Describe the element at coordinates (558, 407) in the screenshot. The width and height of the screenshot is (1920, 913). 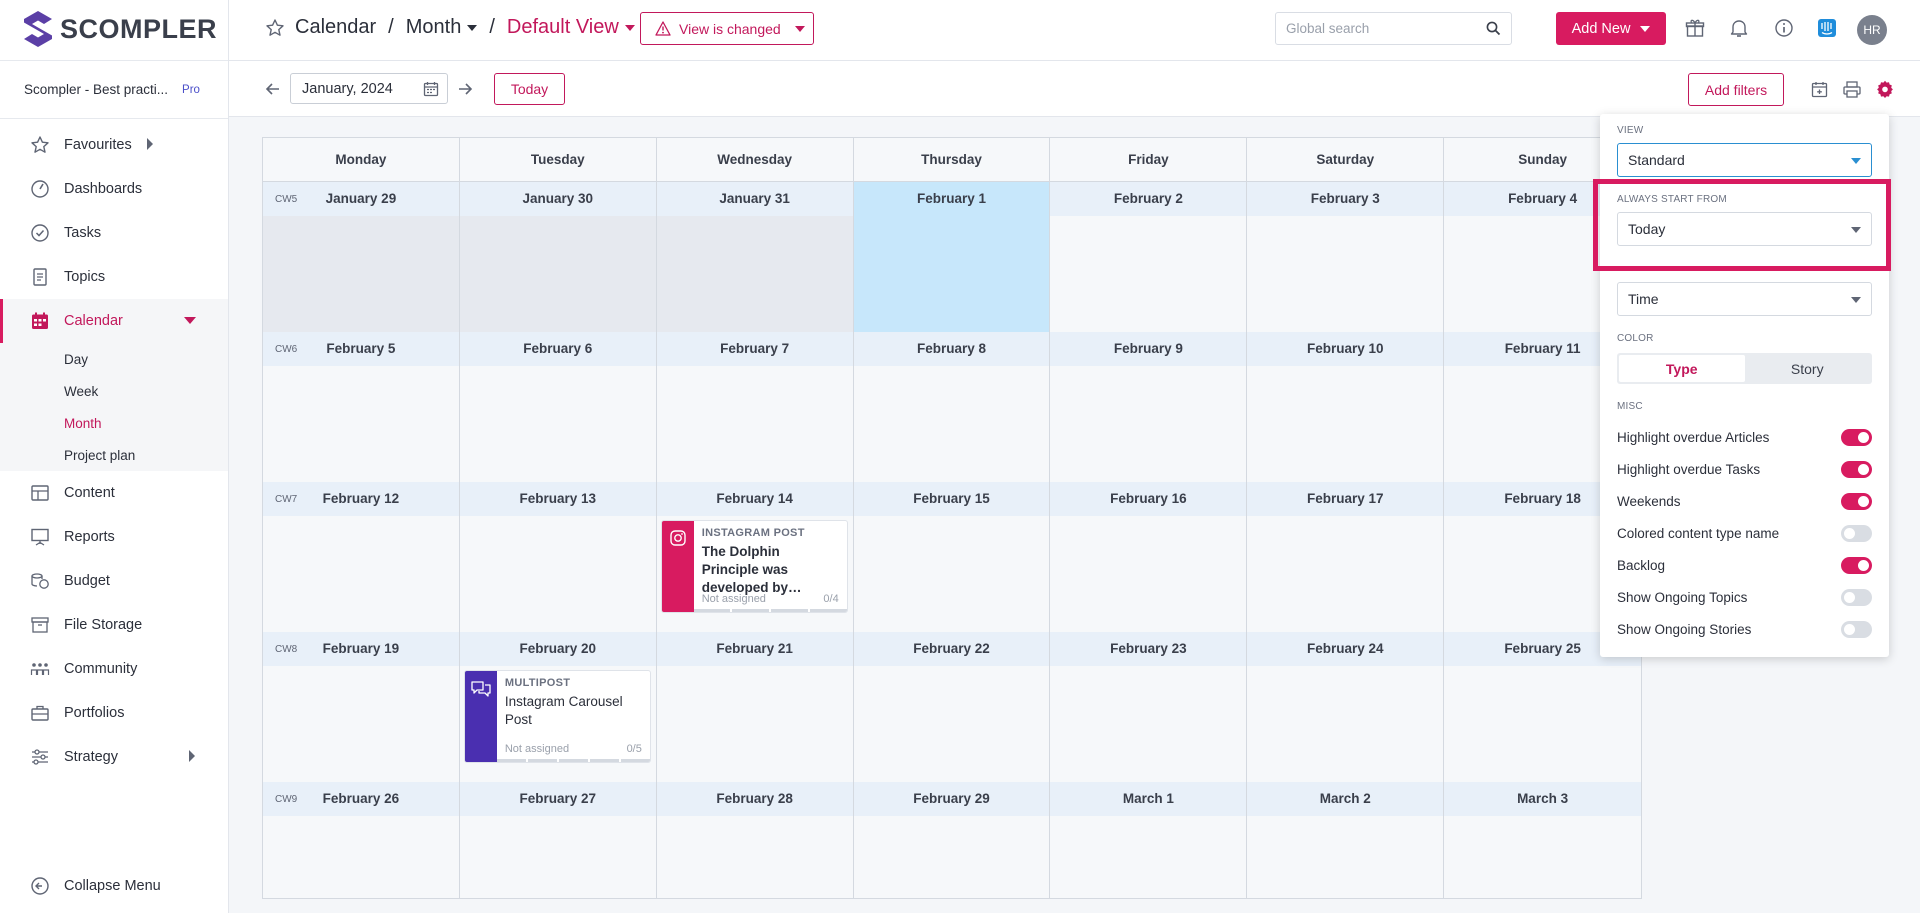
I see `calendar-day-cell: February 6` at that location.